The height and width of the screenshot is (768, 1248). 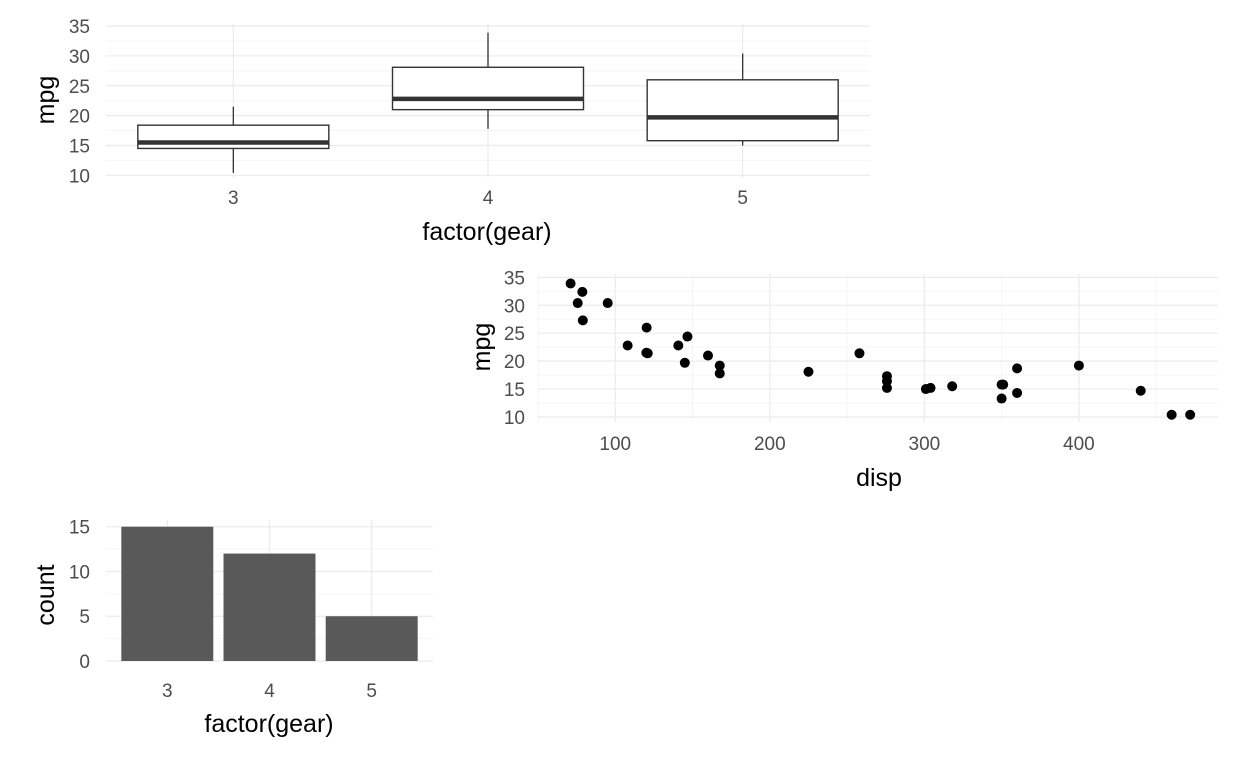 What do you see at coordinates (79, 572) in the screenshot?
I see `bar-y-tick-label: 10` at bounding box center [79, 572].